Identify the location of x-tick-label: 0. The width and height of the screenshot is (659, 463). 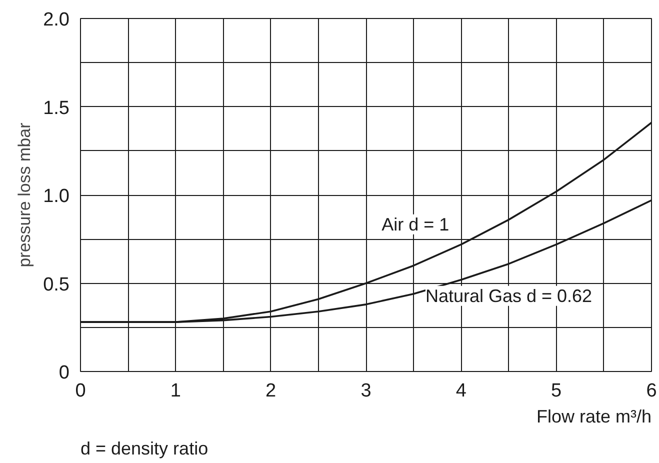
(80, 391).